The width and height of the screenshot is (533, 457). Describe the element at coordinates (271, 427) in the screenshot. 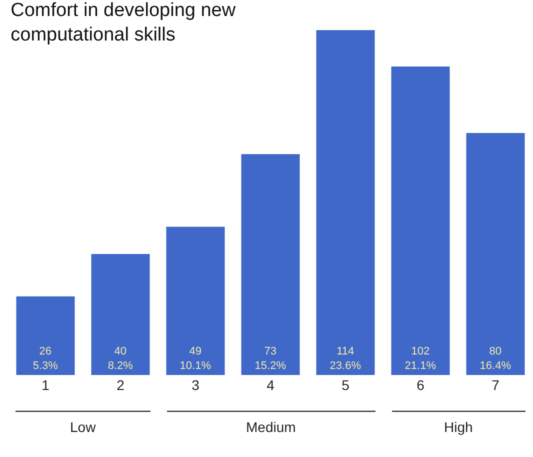

I see `text: Medium` at that location.